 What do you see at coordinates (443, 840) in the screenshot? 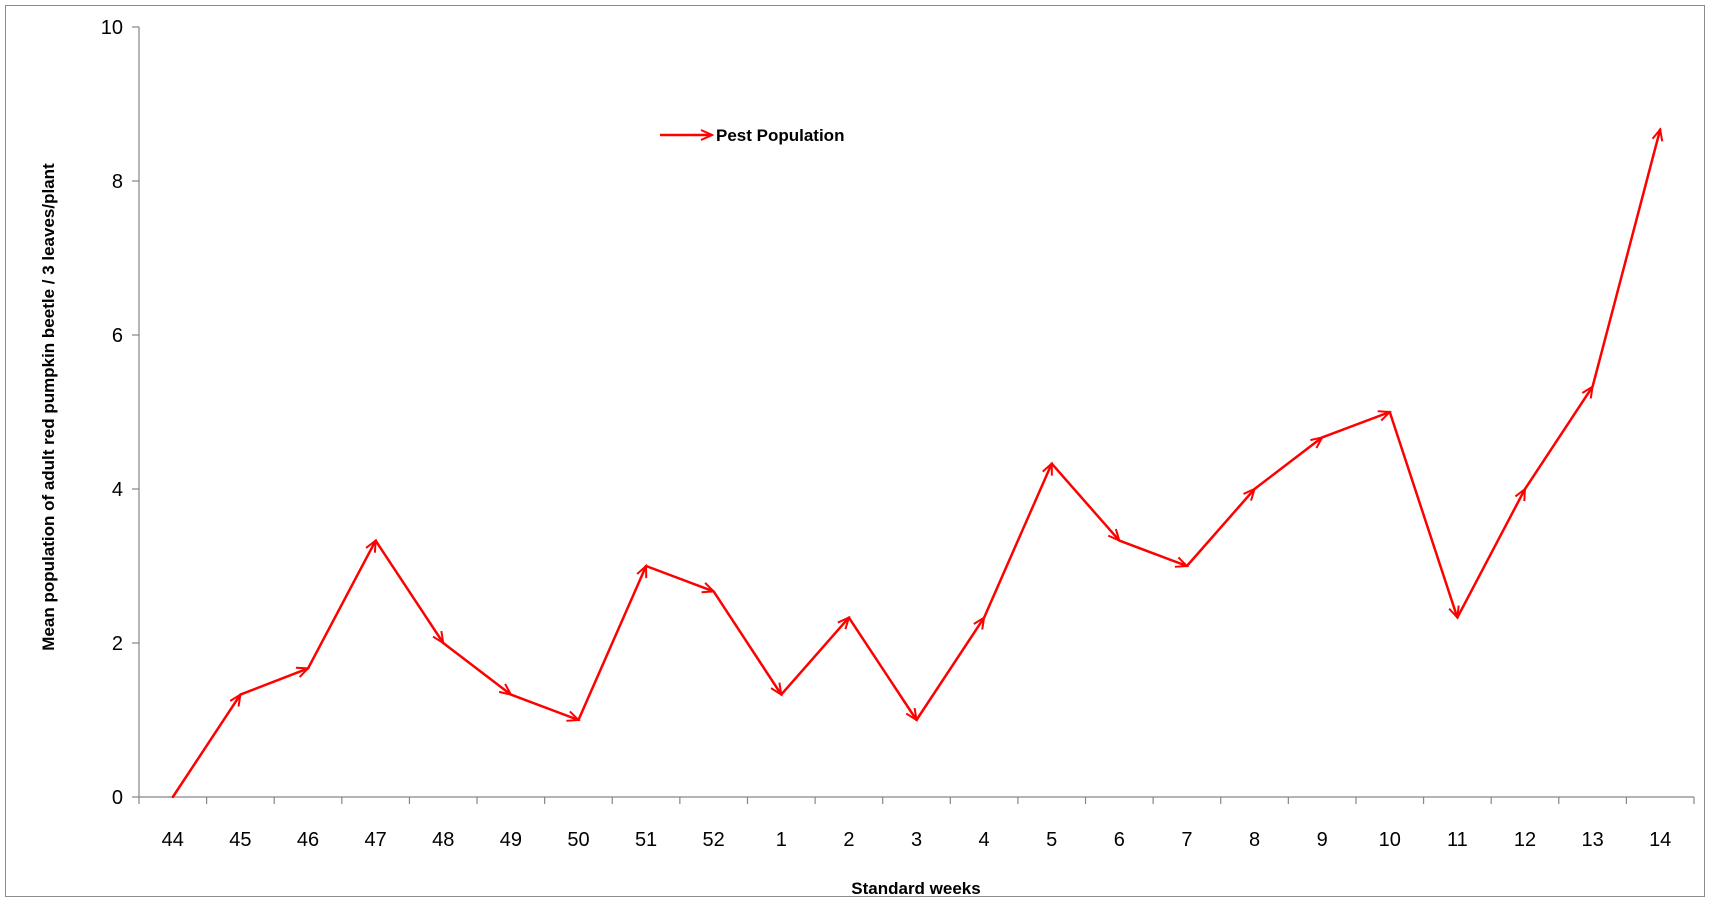
I see `x-tick-label: 48` at bounding box center [443, 840].